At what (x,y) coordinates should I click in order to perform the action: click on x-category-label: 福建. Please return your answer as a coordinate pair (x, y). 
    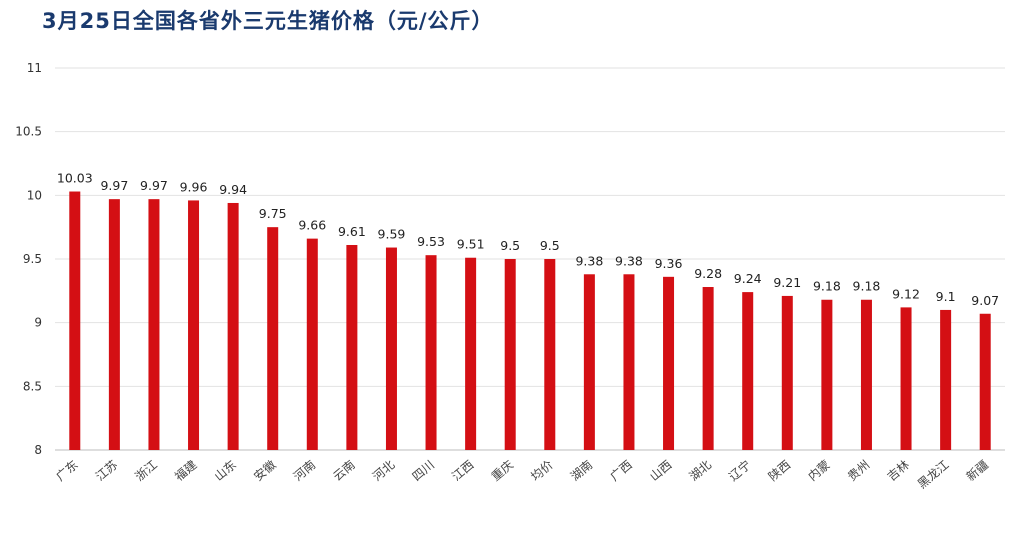
    Looking at the image, I should click on (185, 470).